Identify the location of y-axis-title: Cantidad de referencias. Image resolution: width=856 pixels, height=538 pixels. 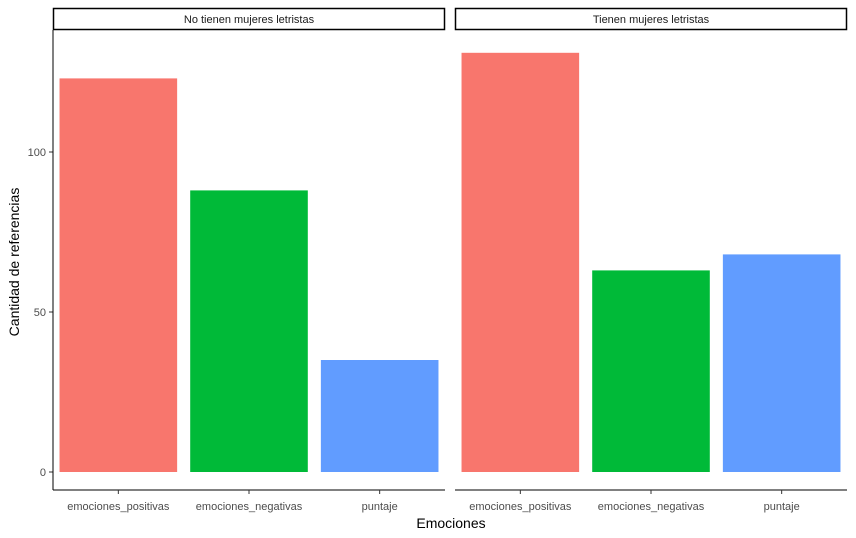
(14, 262).